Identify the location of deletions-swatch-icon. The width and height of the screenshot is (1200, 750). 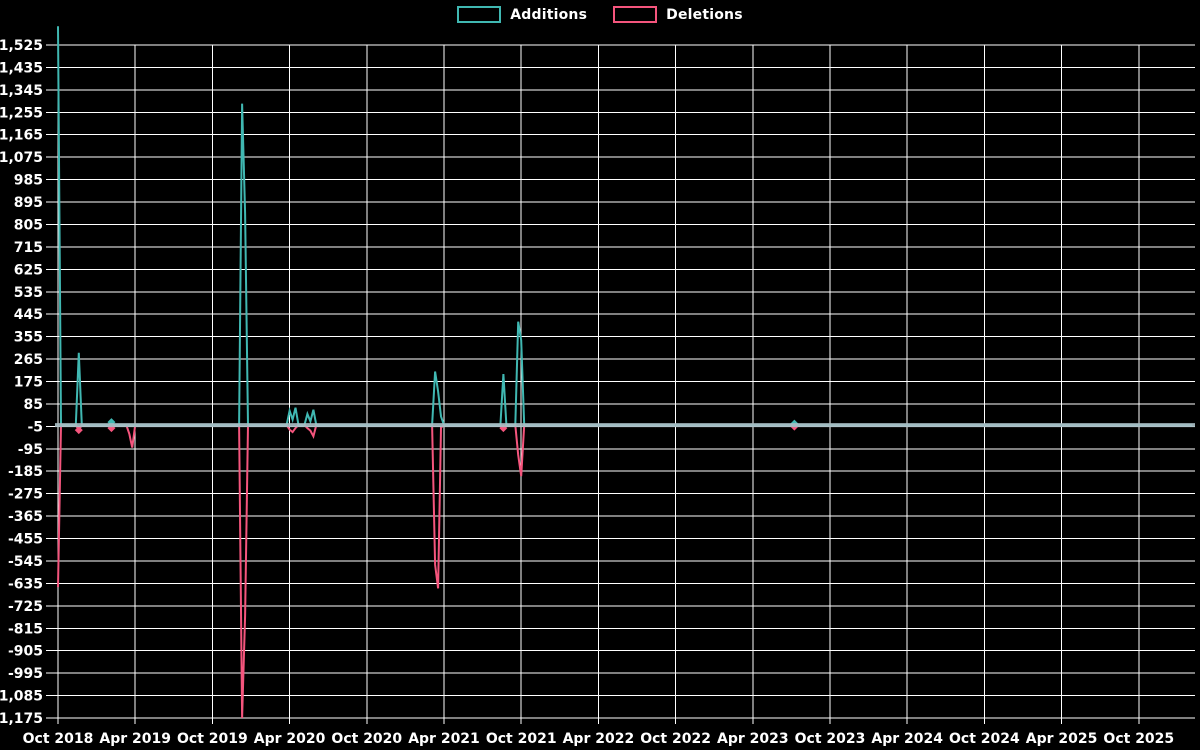
(635, 14).